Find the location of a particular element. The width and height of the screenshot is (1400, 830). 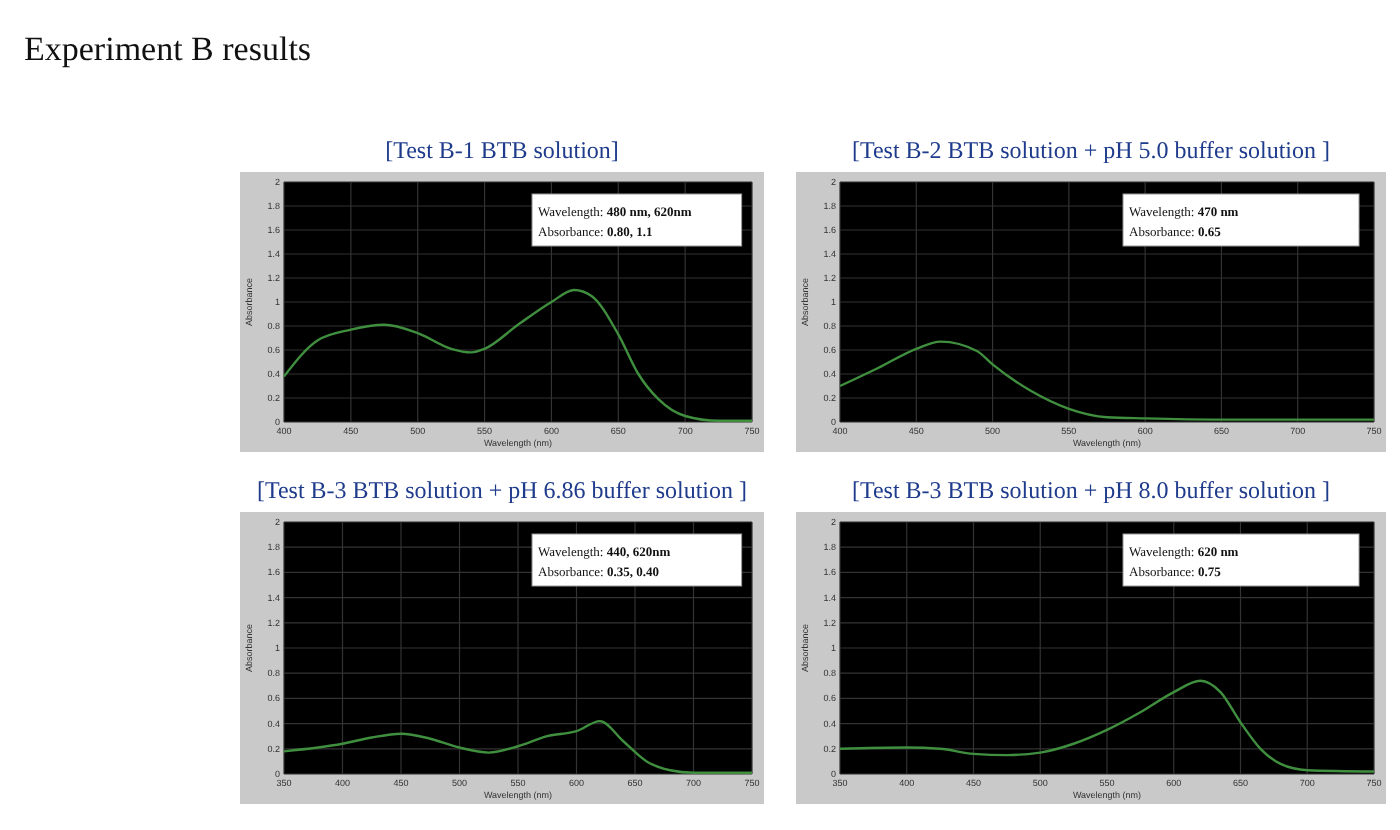

chart-title: [Test B-3 BTB solution + pH 6.86 buffer solution ] is located at coordinates (502, 490).